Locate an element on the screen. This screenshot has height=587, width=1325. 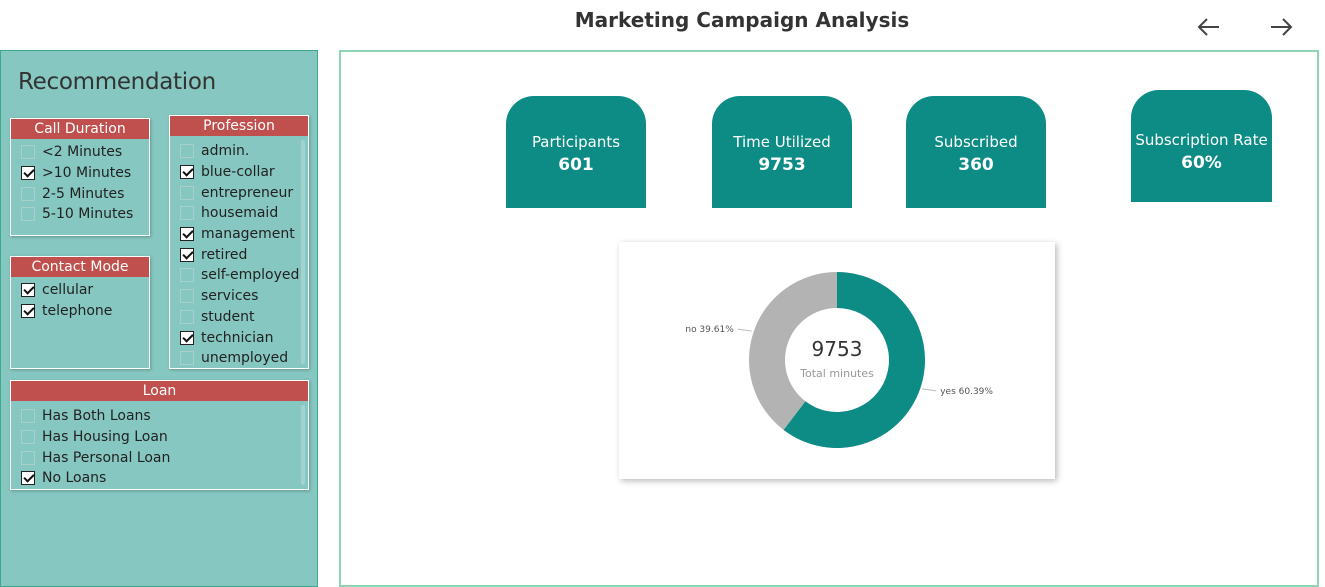
kpi-subscription-rate-label: Subscription Rate is located at coordinates (1201, 140).